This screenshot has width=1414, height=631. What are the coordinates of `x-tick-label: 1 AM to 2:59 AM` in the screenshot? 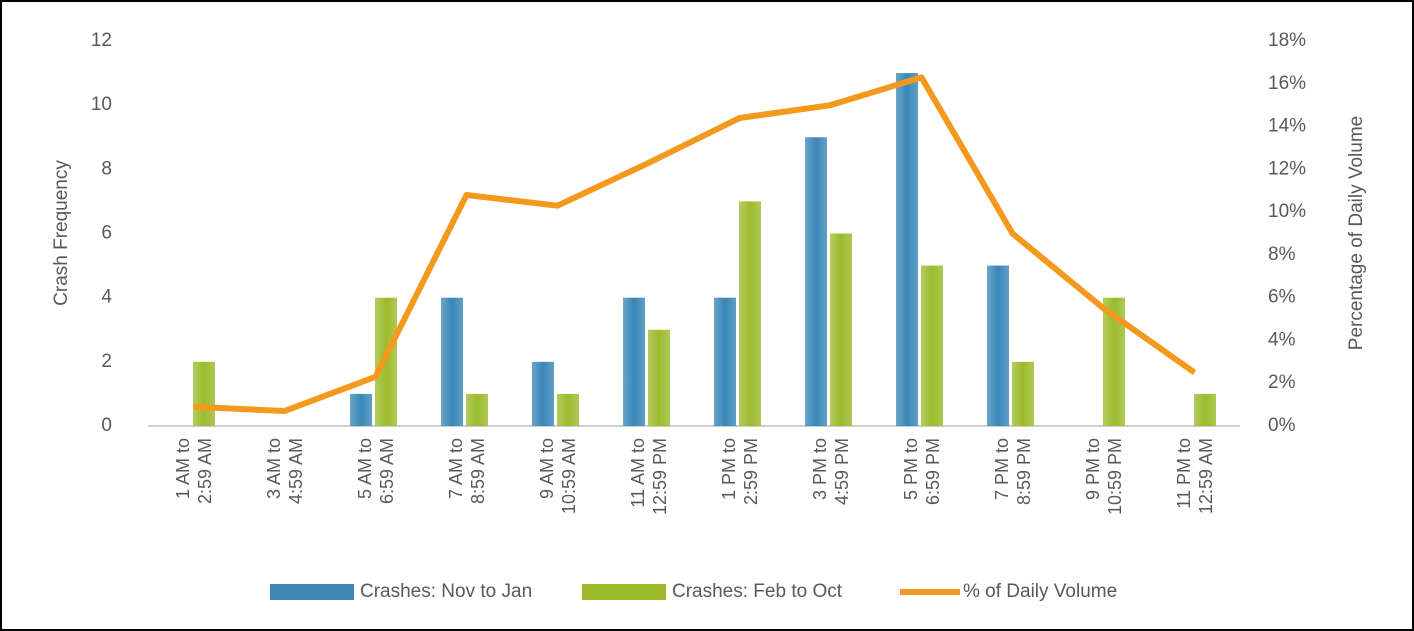 It's located at (193, 471).